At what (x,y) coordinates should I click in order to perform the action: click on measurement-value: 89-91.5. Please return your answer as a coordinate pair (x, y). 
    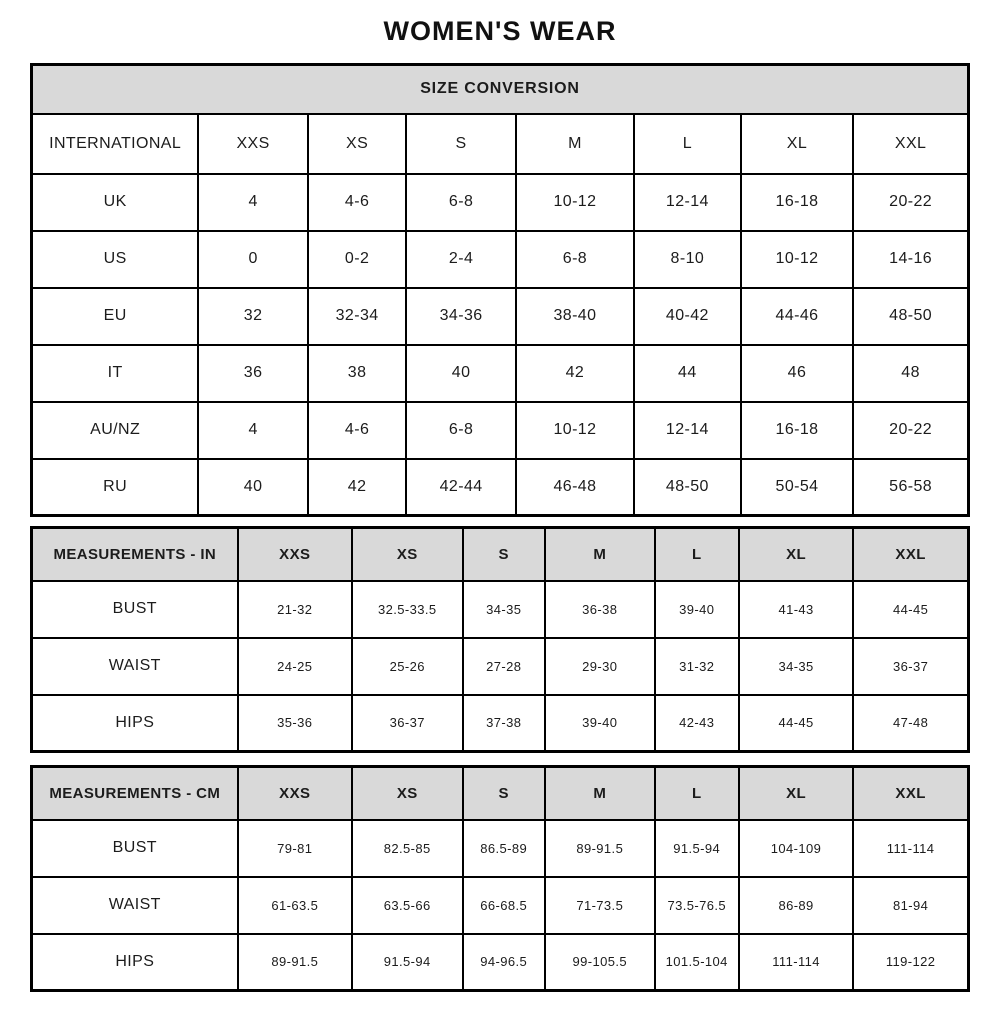
    Looking at the image, I should click on (294, 962).